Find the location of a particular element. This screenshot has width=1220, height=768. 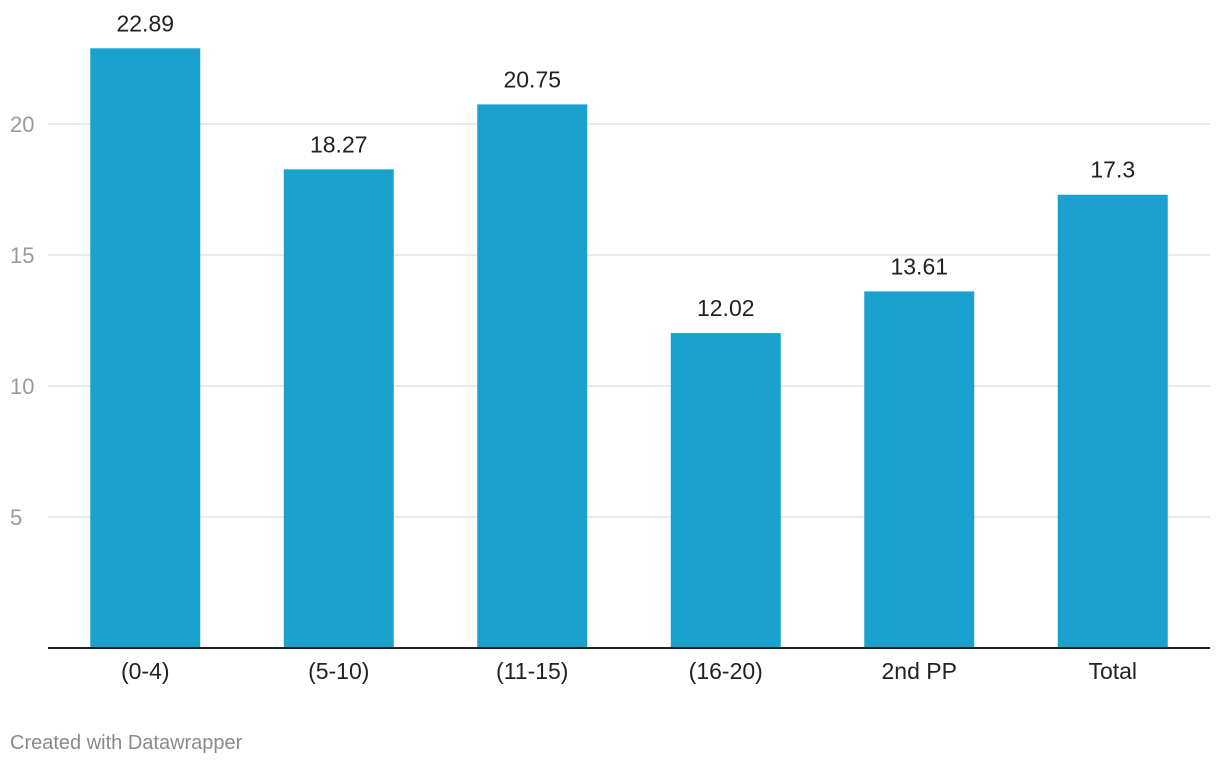

x-tick-label: Total is located at coordinates (1112, 671).